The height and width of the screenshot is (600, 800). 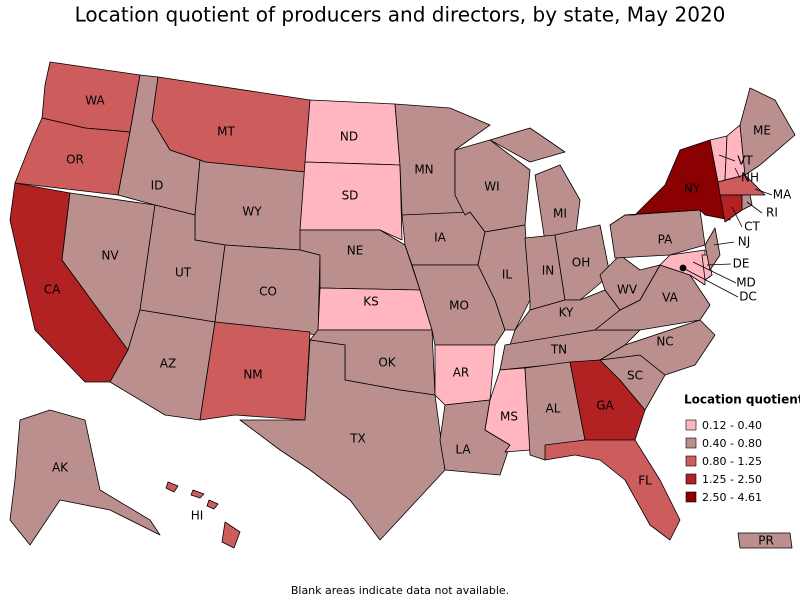 I want to click on state-label: UT, so click(x=183, y=273).